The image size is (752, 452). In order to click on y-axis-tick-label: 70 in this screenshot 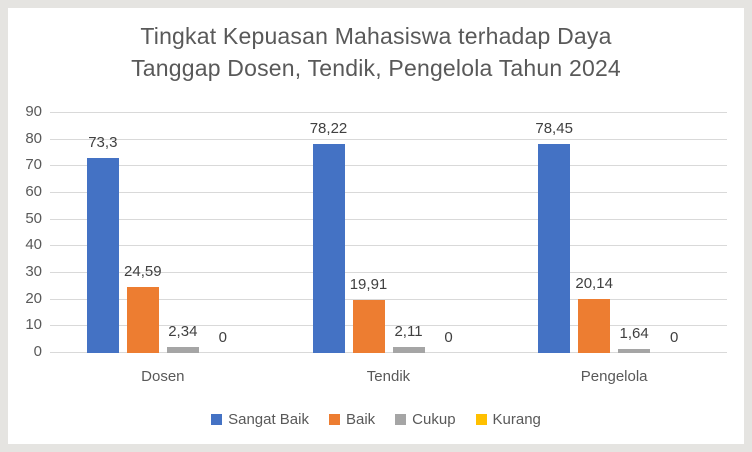, I will do `click(33, 165)`.